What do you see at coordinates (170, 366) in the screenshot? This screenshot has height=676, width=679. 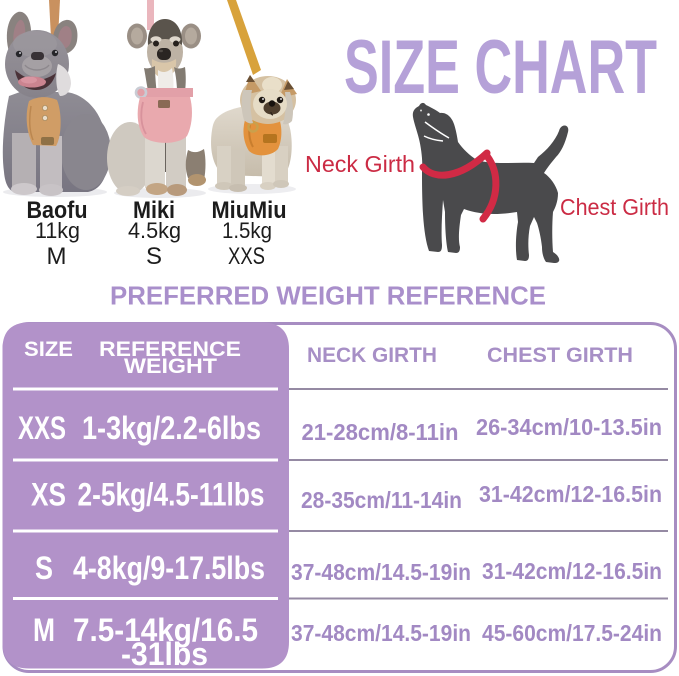 I see `svg-text: WEIGHT` at bounding box center [170, 366].